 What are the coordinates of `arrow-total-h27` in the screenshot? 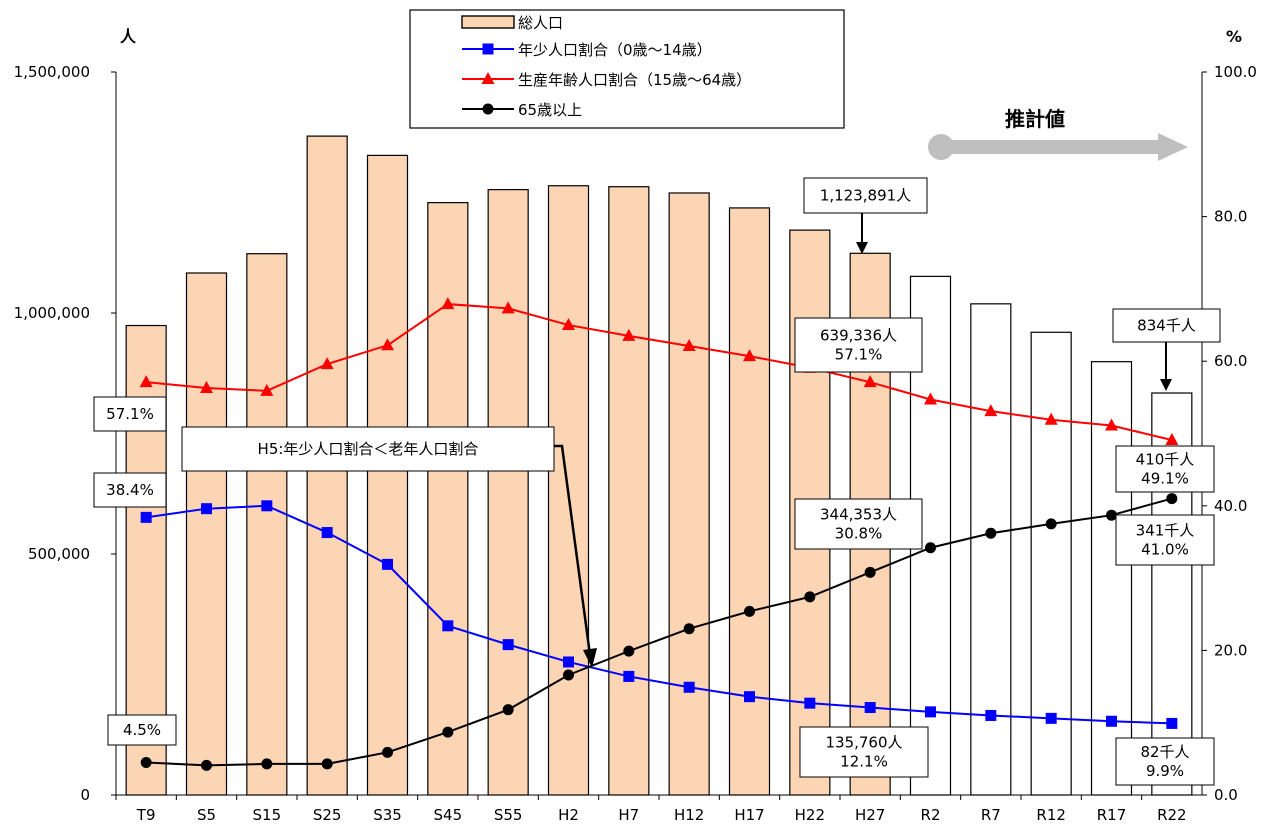 It's located at (862, 233).